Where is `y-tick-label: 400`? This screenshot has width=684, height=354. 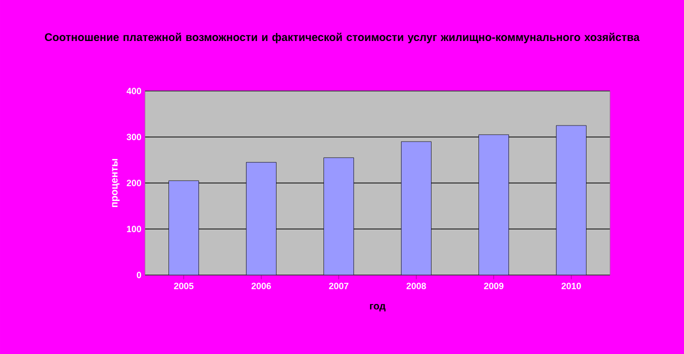 y-tick-label: 400 is located at coordinates (134, 91).